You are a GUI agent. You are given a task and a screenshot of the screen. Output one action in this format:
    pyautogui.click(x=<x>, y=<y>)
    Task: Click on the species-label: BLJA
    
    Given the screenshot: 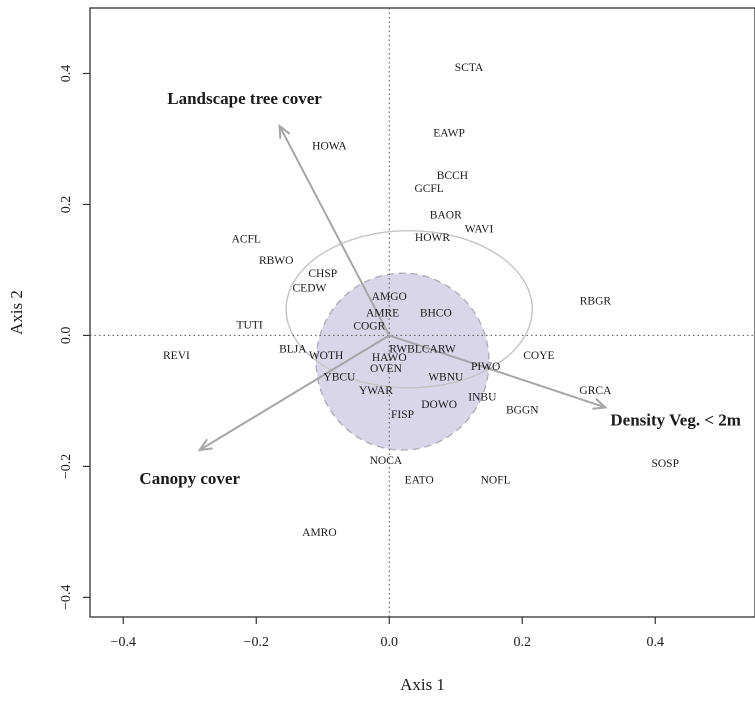 What is the action you would take?
    pyautogui.click(x=293, y=350)
    